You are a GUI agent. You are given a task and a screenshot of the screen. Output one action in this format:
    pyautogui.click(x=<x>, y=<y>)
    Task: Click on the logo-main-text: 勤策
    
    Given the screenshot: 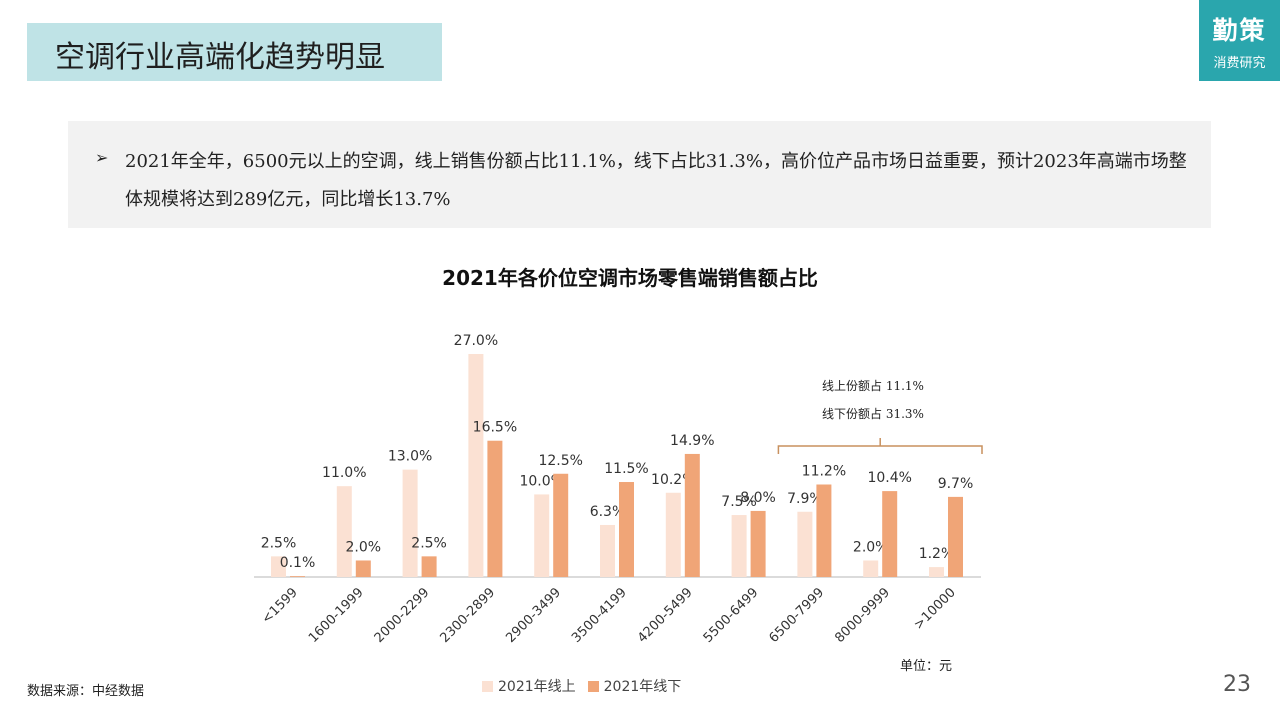 What is the action you would take?
    pyautogui.click(x=1239, y=30)
    